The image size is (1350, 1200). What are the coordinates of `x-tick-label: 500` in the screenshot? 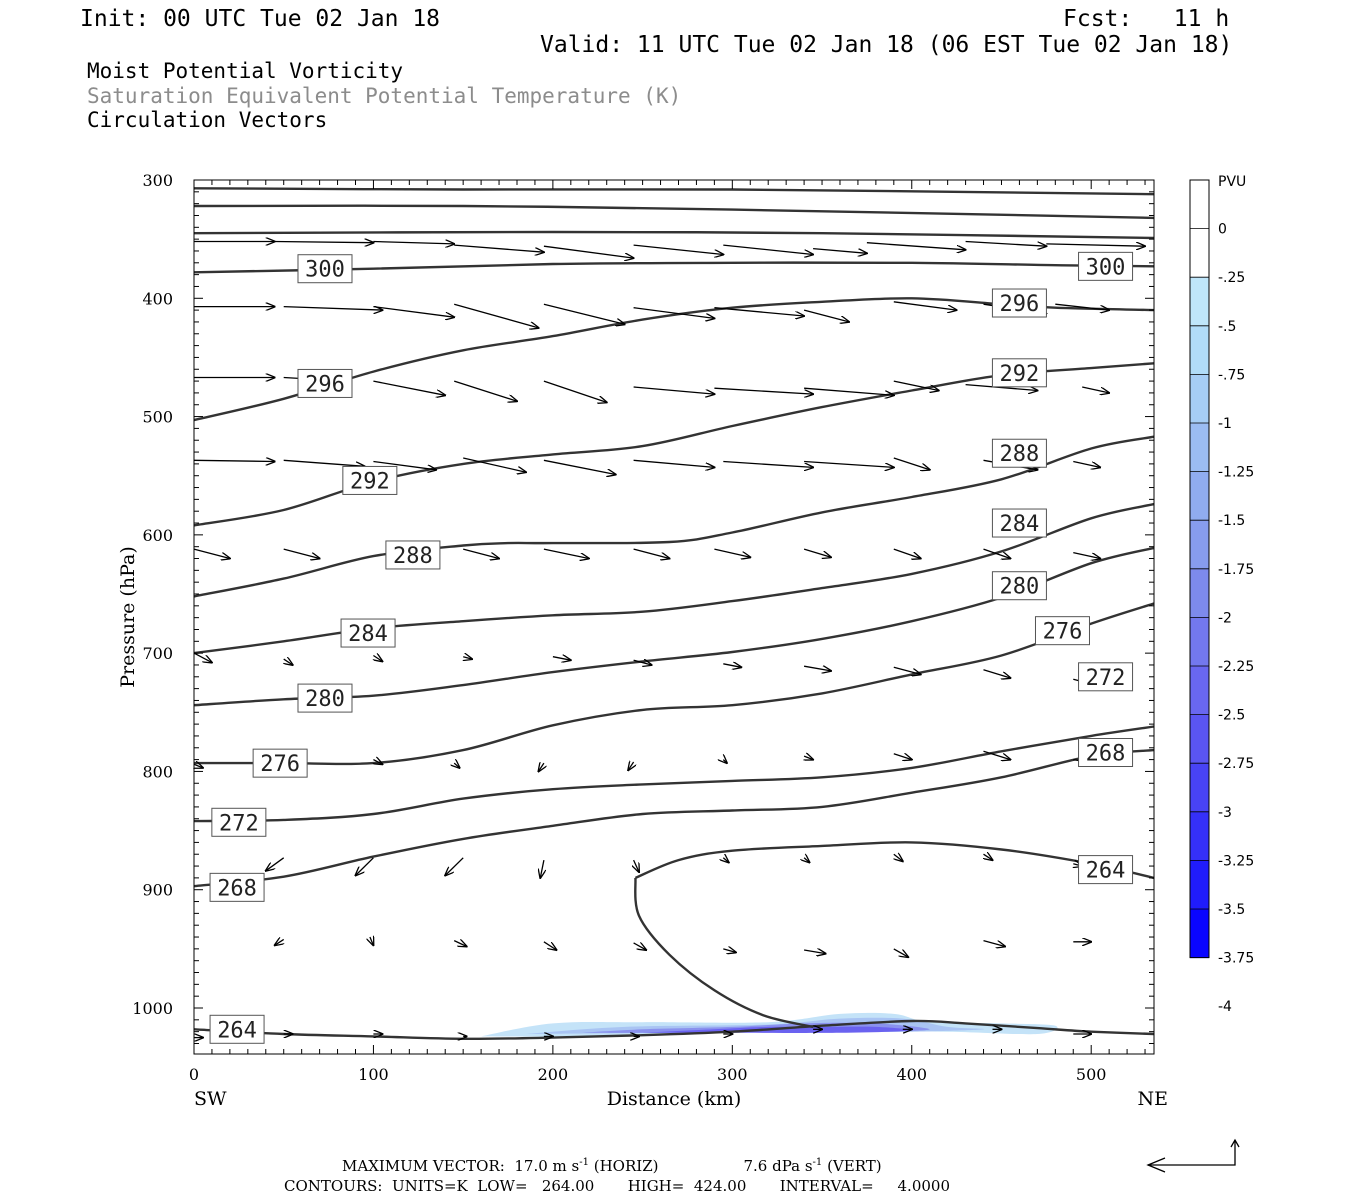 It's located at (1091, 1074).